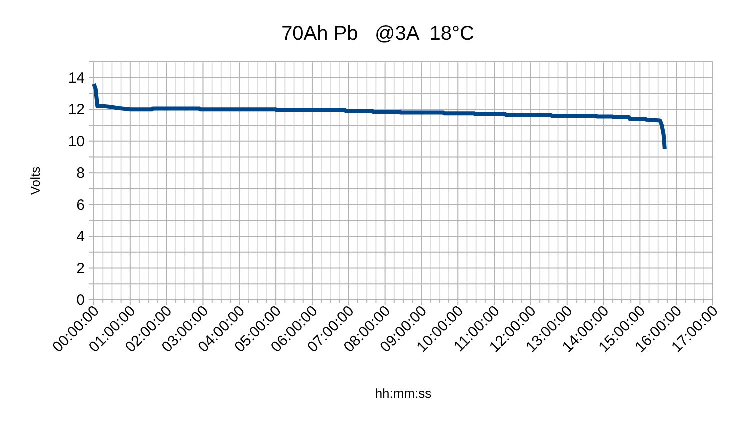  I want to click on y-tick-label: 10, so click(76, 141).